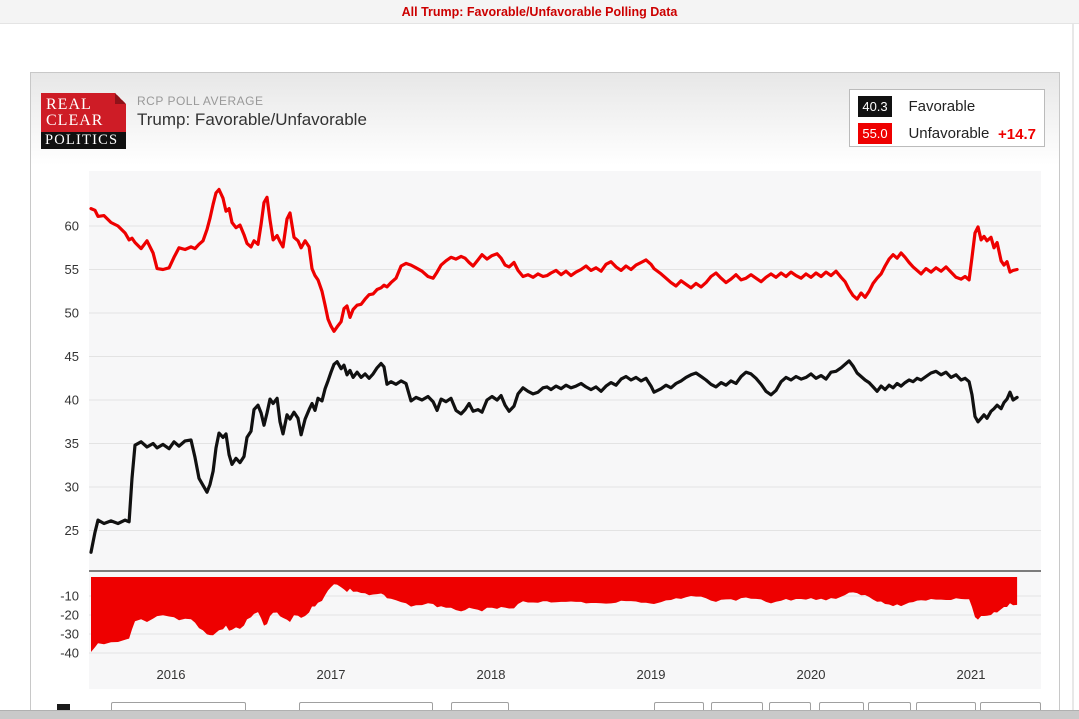 The image size is (1079, 719). Describe the element at coordinates (69, 653) in the screenshot. I see `svg-text: -40` at that location.